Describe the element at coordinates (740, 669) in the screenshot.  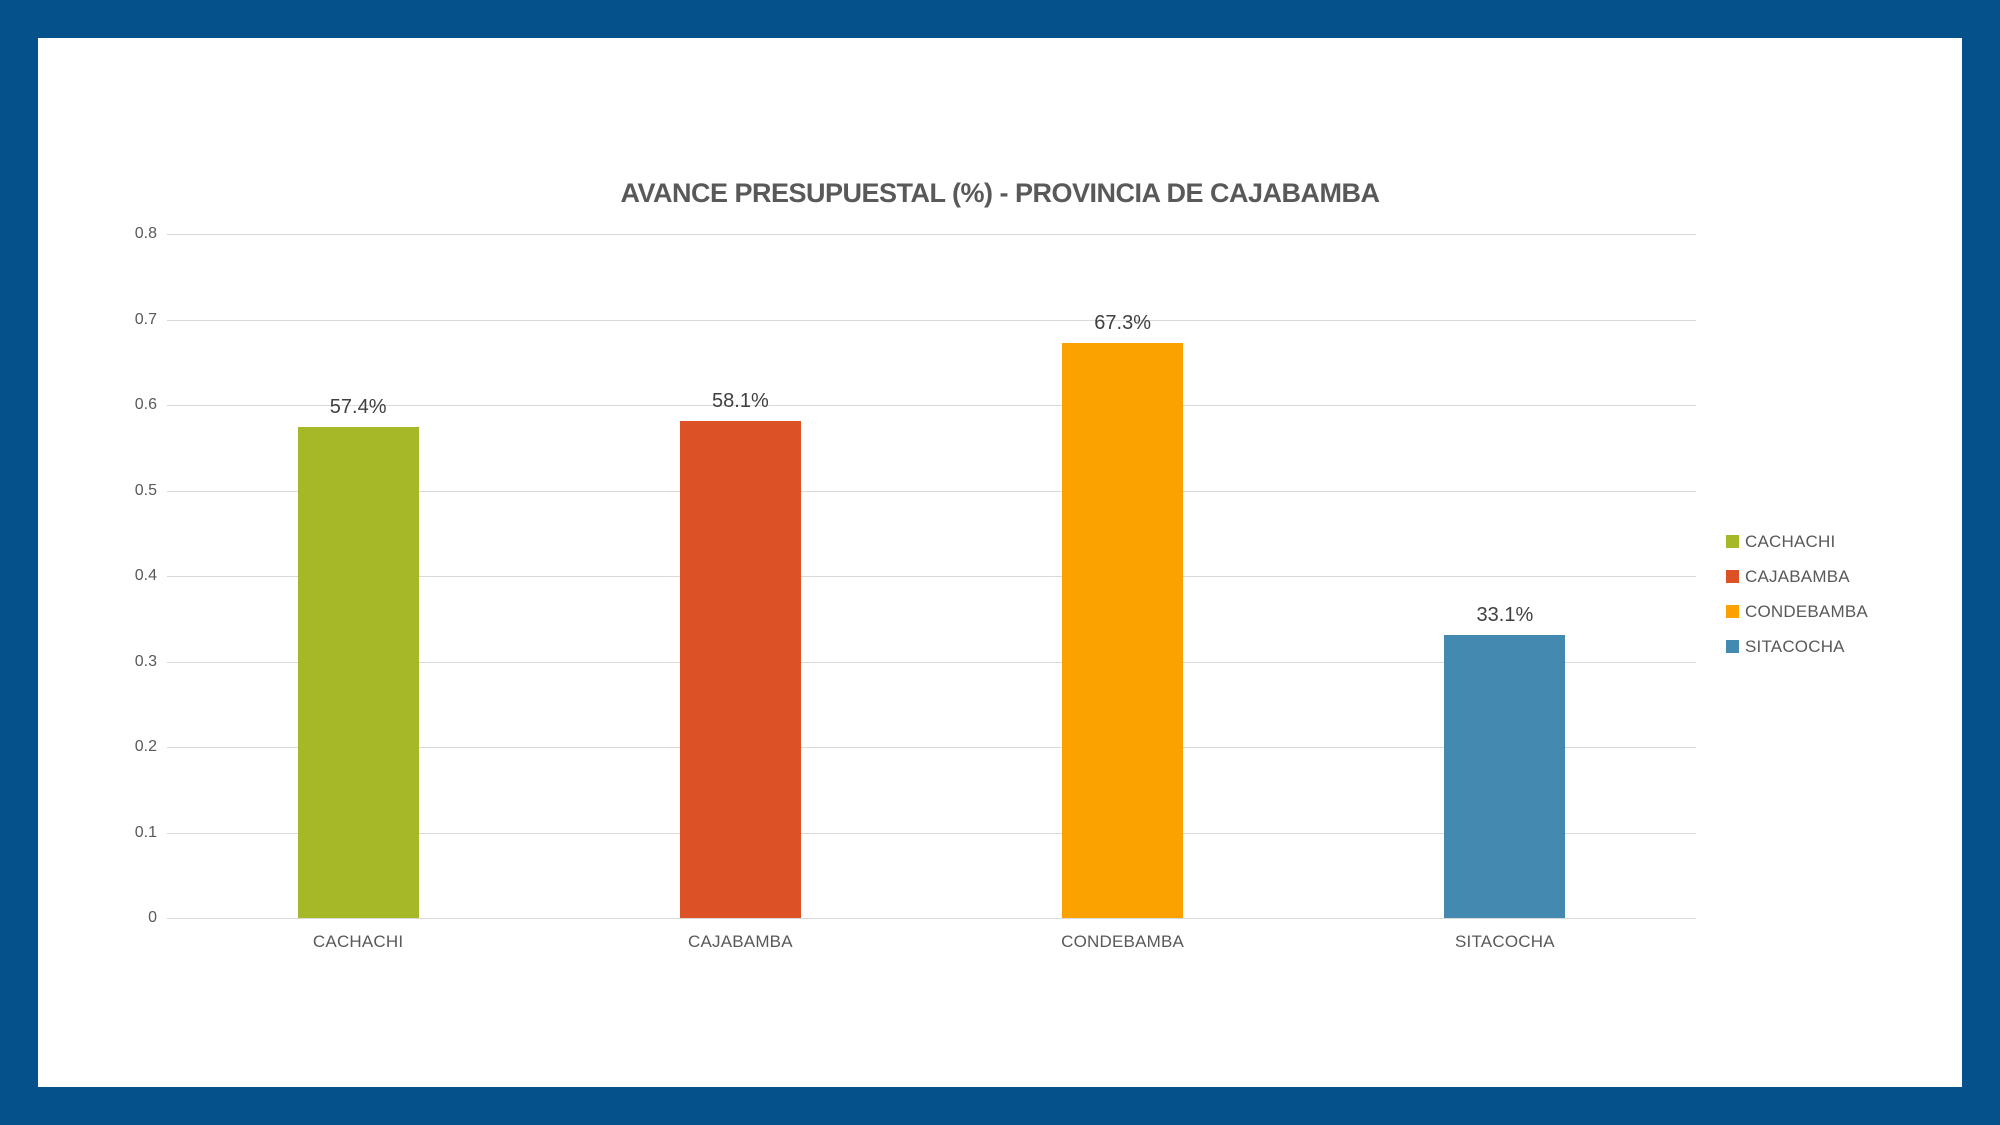
I see `bar-cajabamba` at that location.